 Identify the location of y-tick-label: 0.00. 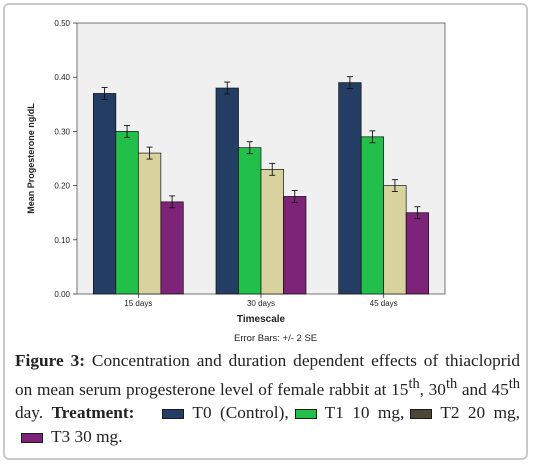
(62, 294).